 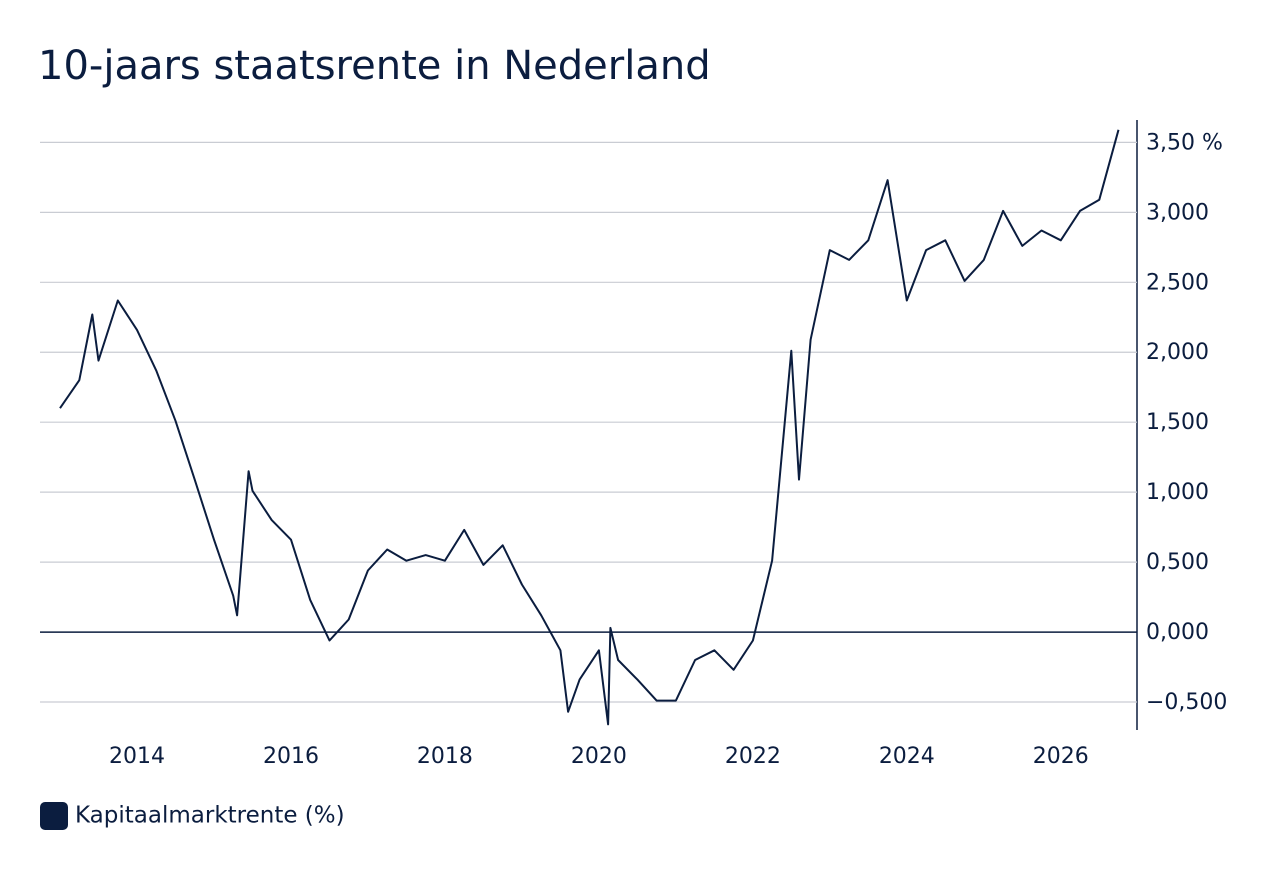 What do you see at coordinates (599, 756) in the screenshot?
I see `x-tick-label: 2020` at bounding box center [599, 756].